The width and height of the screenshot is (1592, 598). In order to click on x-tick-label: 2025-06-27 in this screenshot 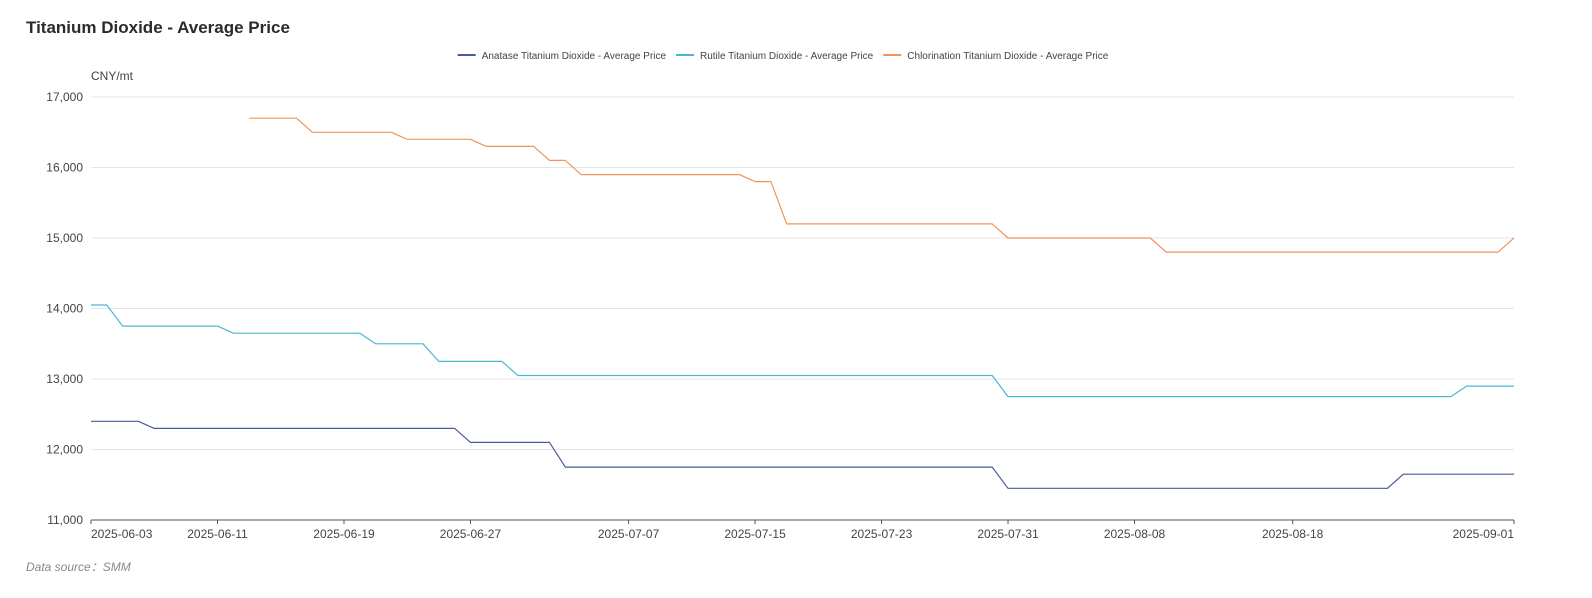, I will do `click(471, 534)`.